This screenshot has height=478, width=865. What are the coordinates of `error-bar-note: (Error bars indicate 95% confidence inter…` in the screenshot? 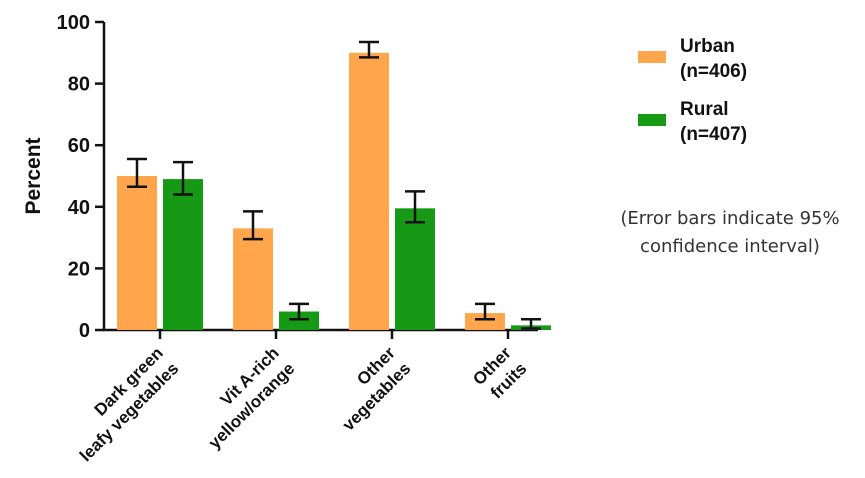 It's located at (729, 232).